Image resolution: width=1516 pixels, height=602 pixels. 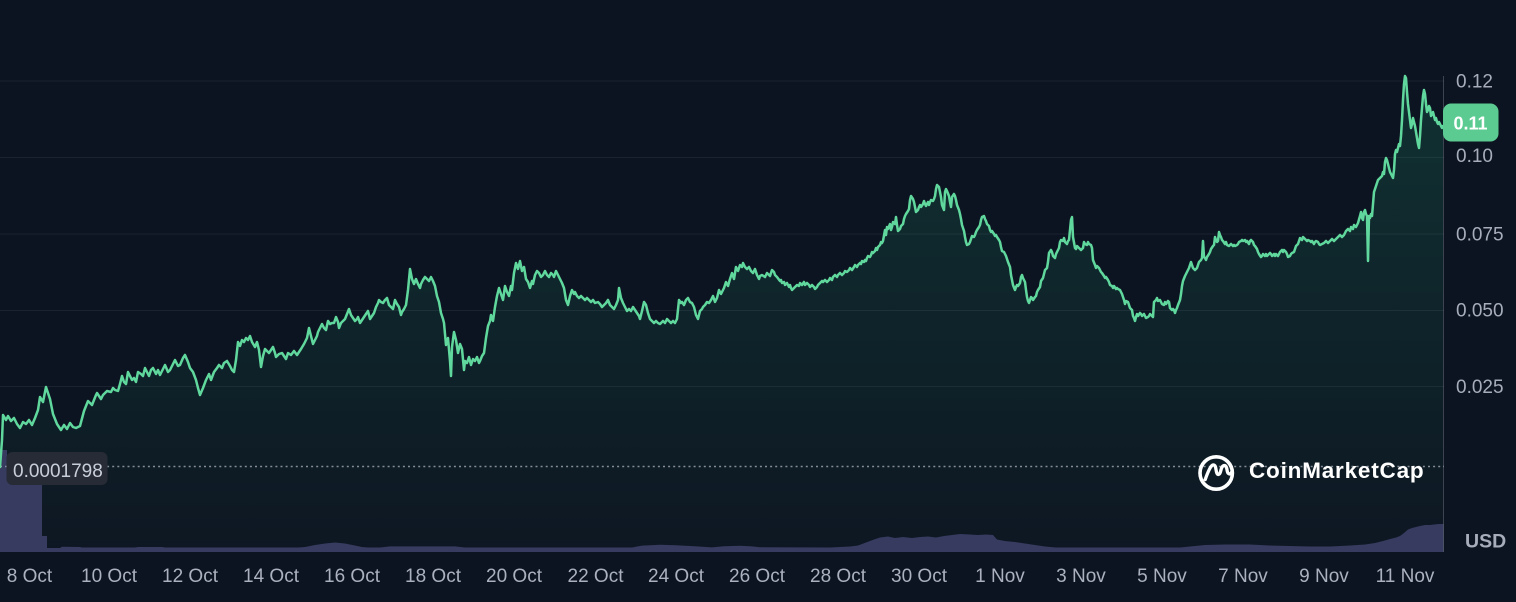 I want to click on svg-text: 0.075, so click(x=1480, y=235).